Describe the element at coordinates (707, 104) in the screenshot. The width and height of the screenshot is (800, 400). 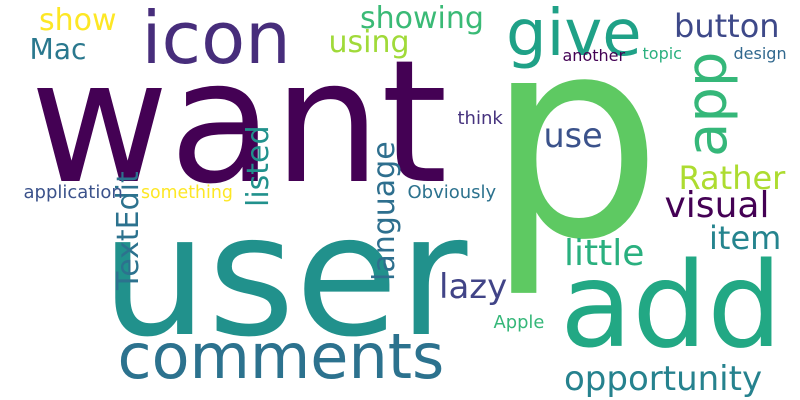
I see `word-app: app` at that location.